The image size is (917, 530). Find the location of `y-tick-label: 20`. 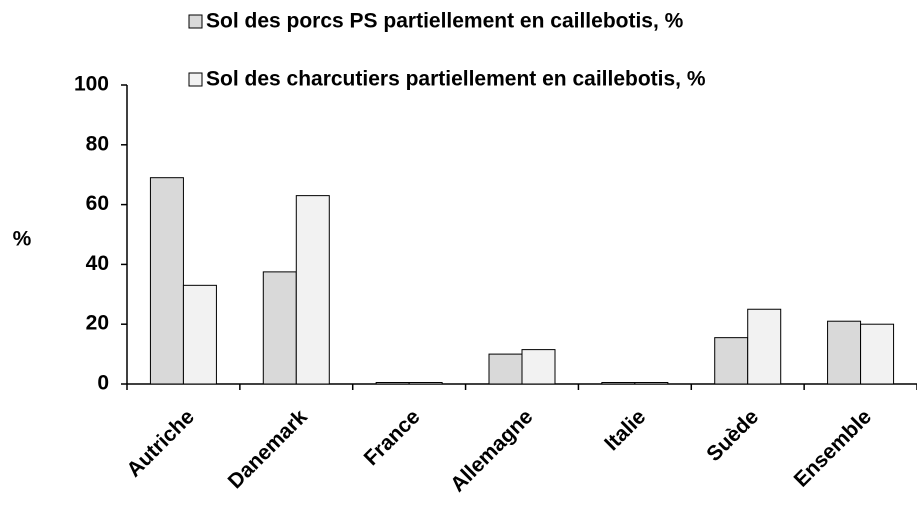

y-tick-label: 20 is located at coordinates (97, 323).